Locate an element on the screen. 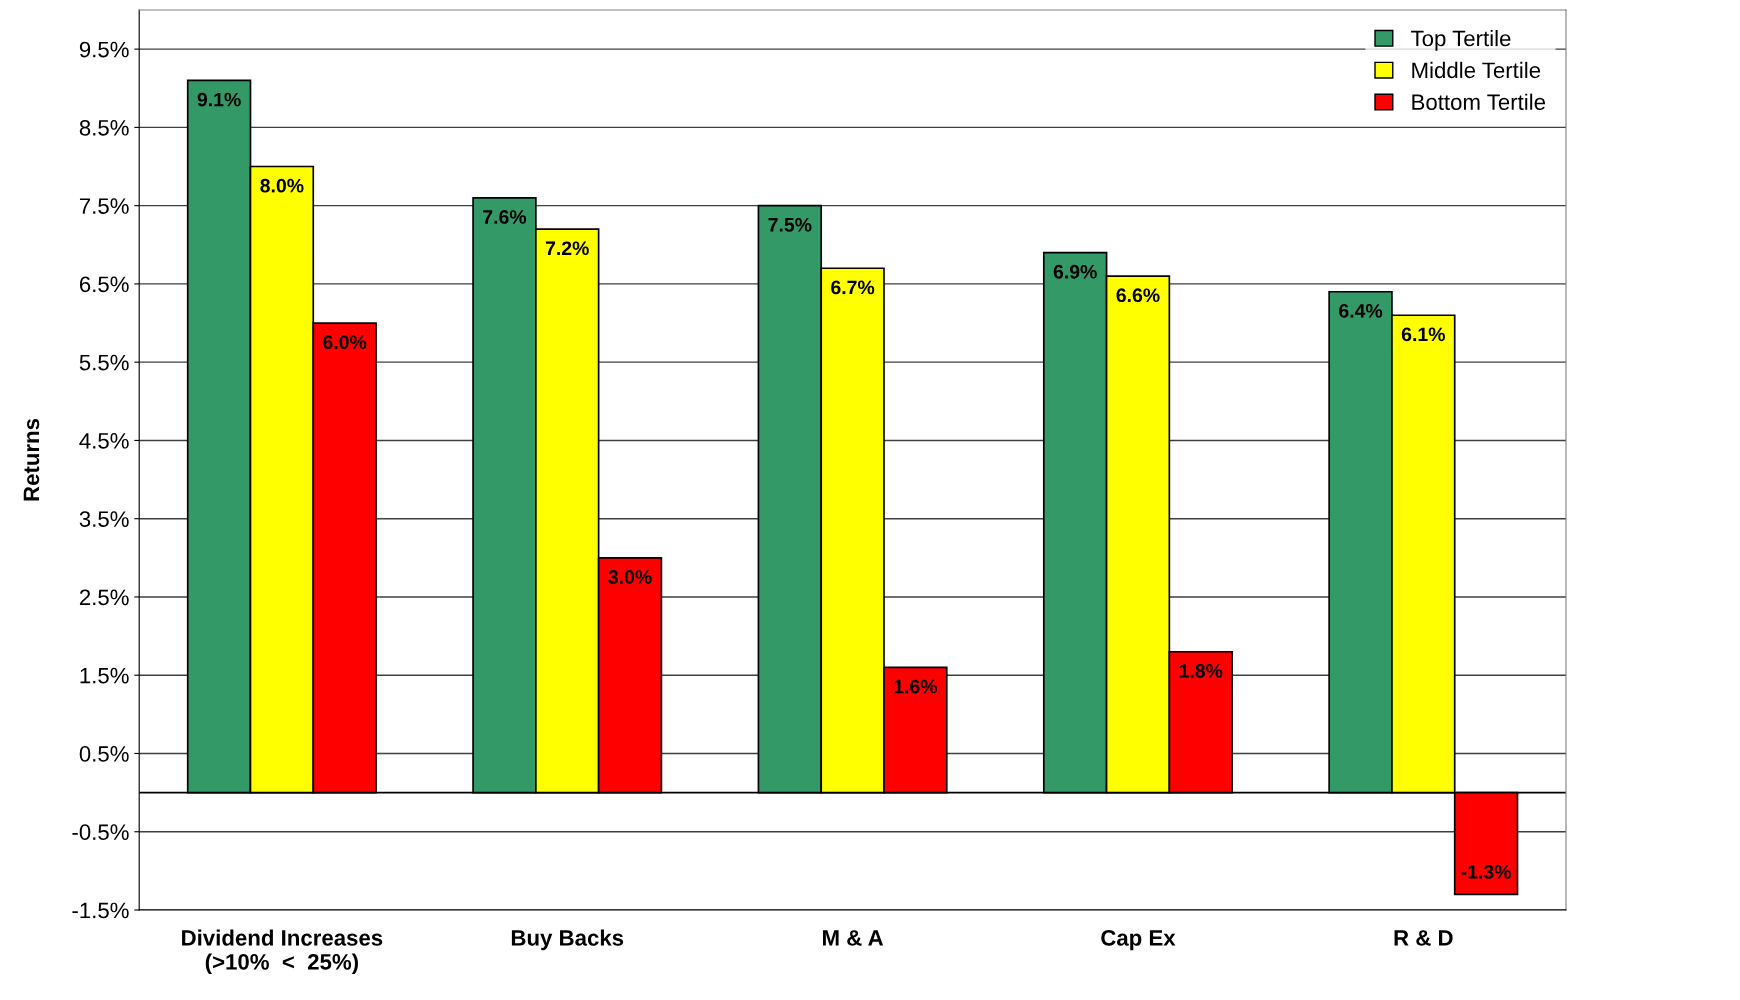 The width and height of the screenshot is (1740, 1000). x-tick-label: R & D is located at coordinates (1423, 938).